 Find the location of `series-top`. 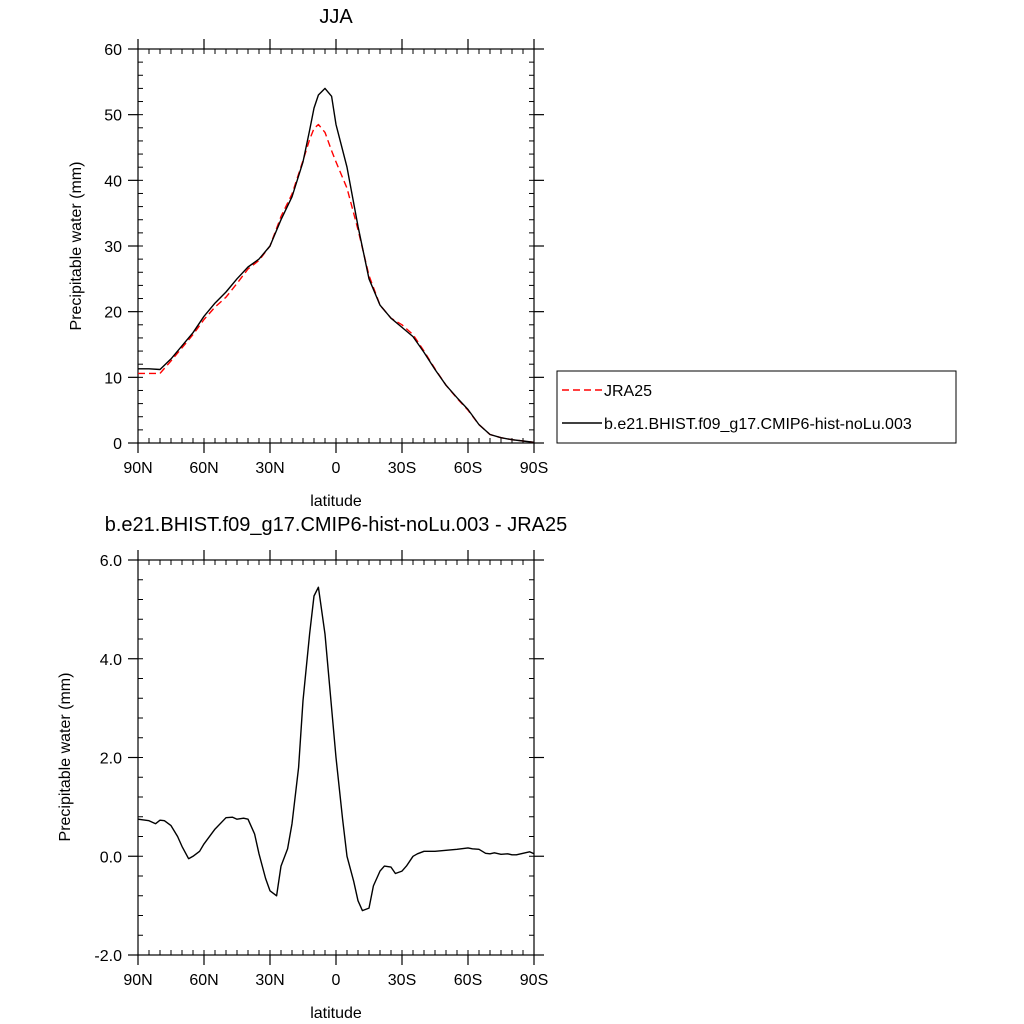

series-top is located at coordinates (336, 265).